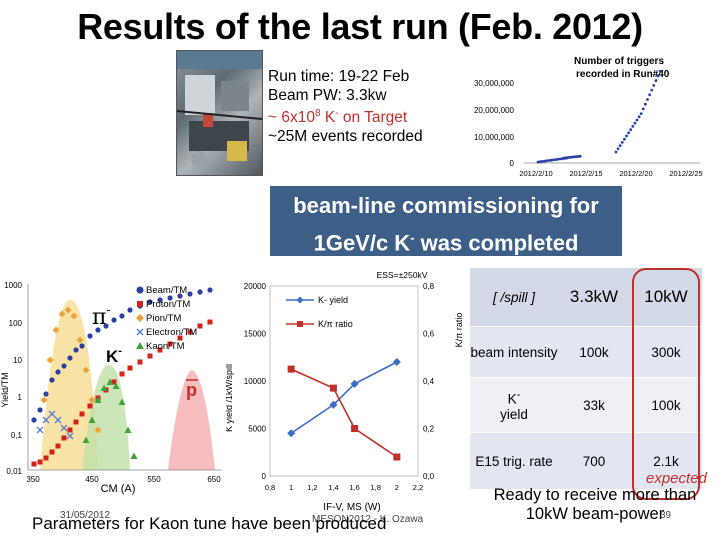  Describe the element at coordinates (230, 398) in the screenshot. I see `kyield-ylabel-left: K yield /1kW/spill` at that location.